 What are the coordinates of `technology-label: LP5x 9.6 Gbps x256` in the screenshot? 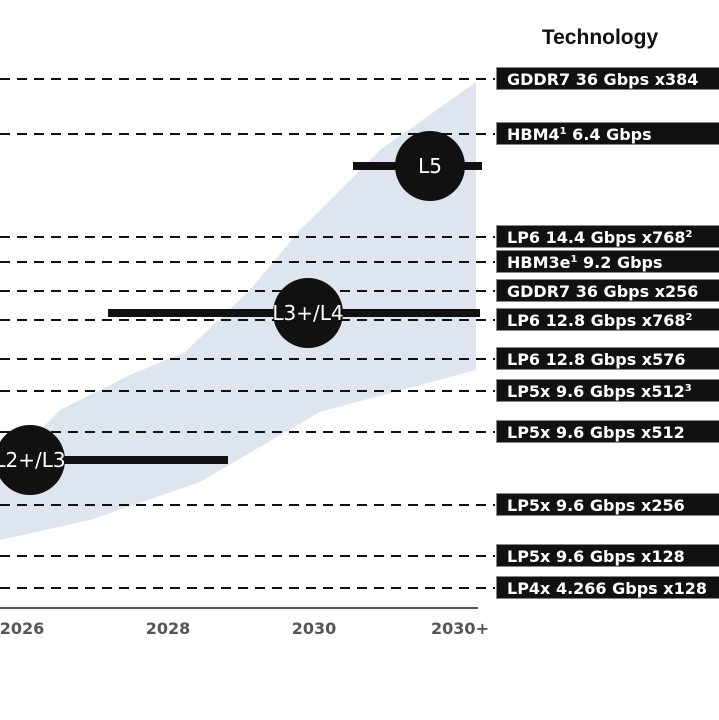 It's located at (607, 504).